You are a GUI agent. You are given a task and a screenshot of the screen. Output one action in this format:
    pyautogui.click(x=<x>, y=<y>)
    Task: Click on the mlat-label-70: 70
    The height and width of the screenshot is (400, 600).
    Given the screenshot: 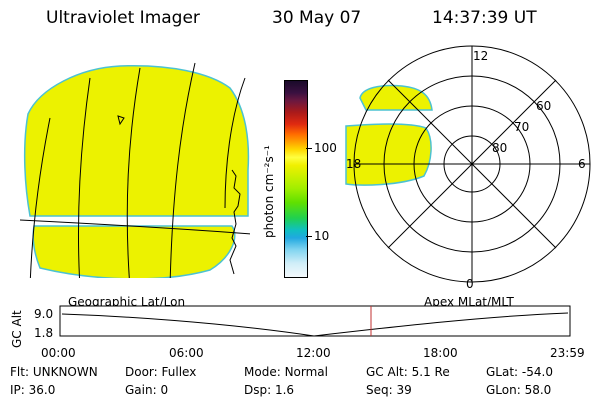 What is the action you would take?
    pyautogui.click(x=521, y=127)
    